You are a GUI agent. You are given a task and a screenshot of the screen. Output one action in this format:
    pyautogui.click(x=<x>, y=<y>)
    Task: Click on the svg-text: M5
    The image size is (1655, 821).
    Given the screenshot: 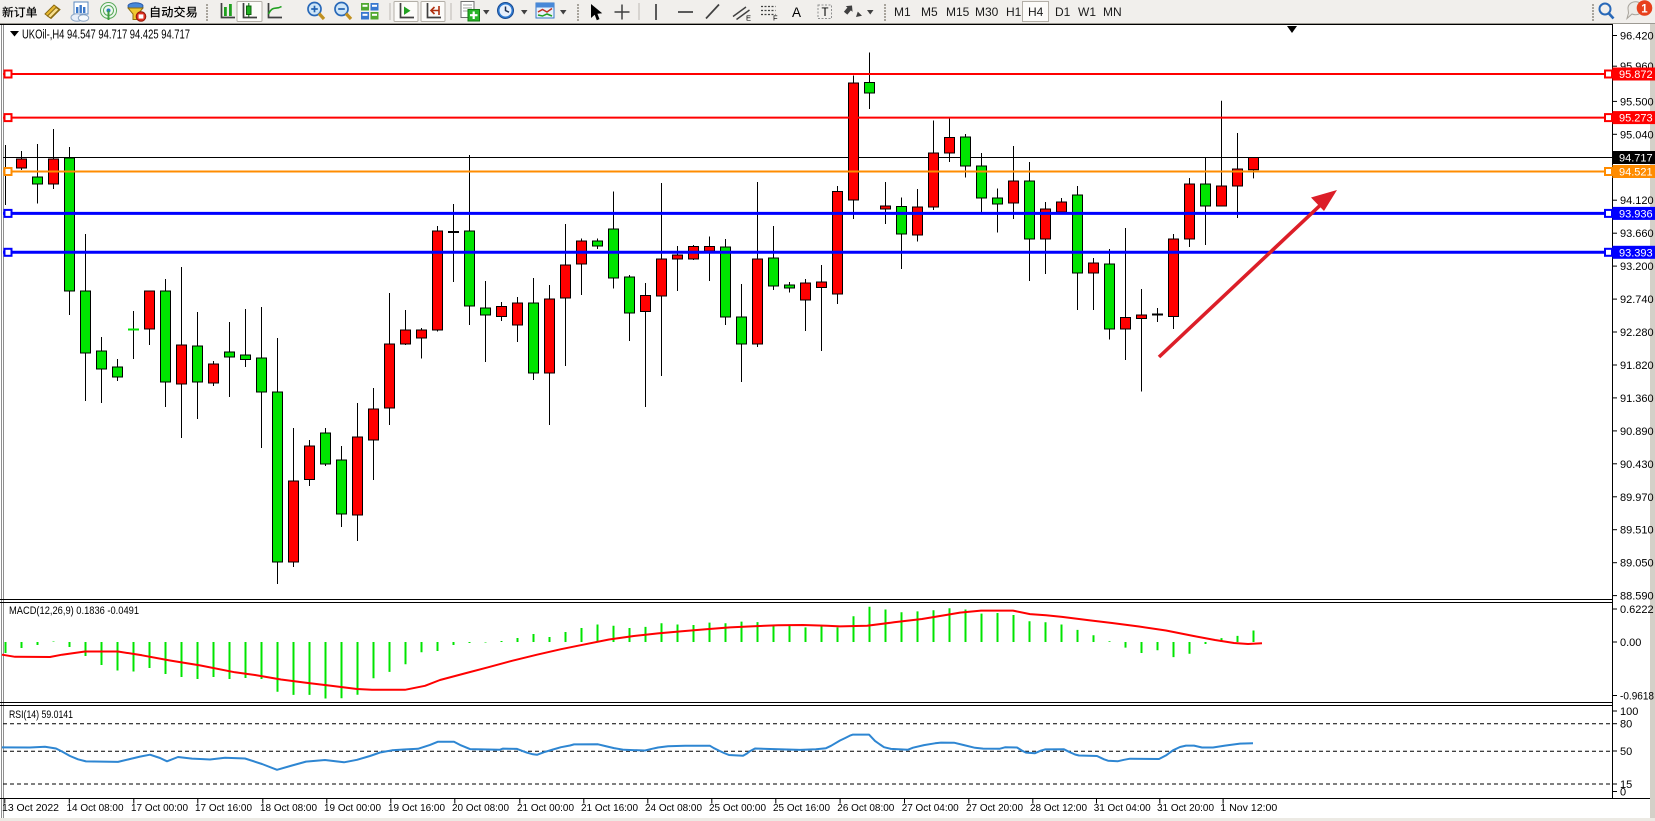 What is the action you would take?
    pyautogui.click(x=929, y=12)
    